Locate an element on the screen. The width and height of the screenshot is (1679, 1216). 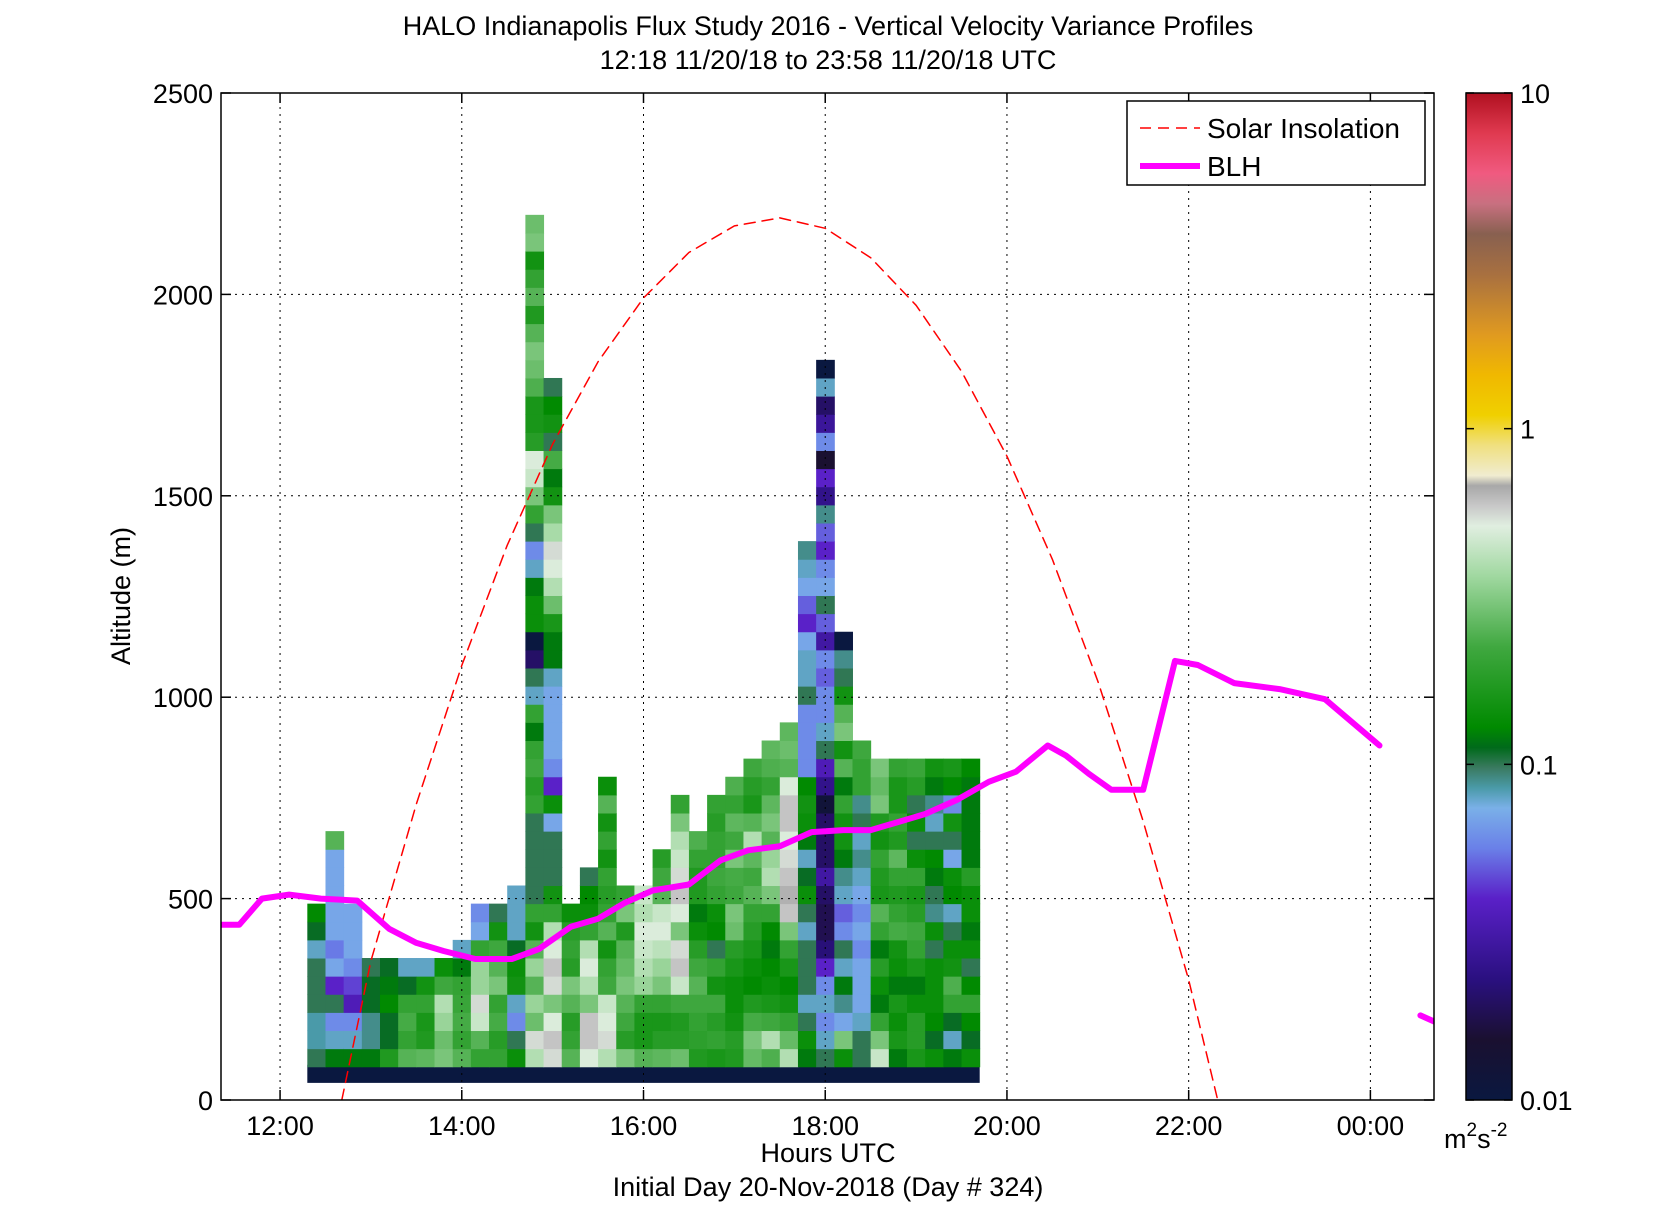
colorbar-units-base: m is located at coordinates (1455, 1139).